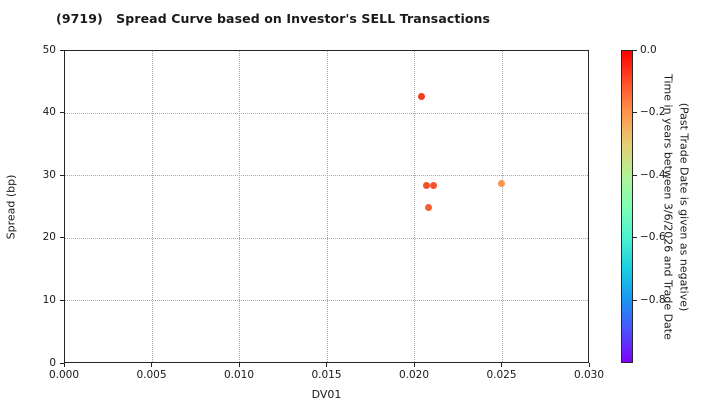  Describe the element at coordinates (239, 375) in the screenshot. I see `x-tick-label: 0.010` at that location.